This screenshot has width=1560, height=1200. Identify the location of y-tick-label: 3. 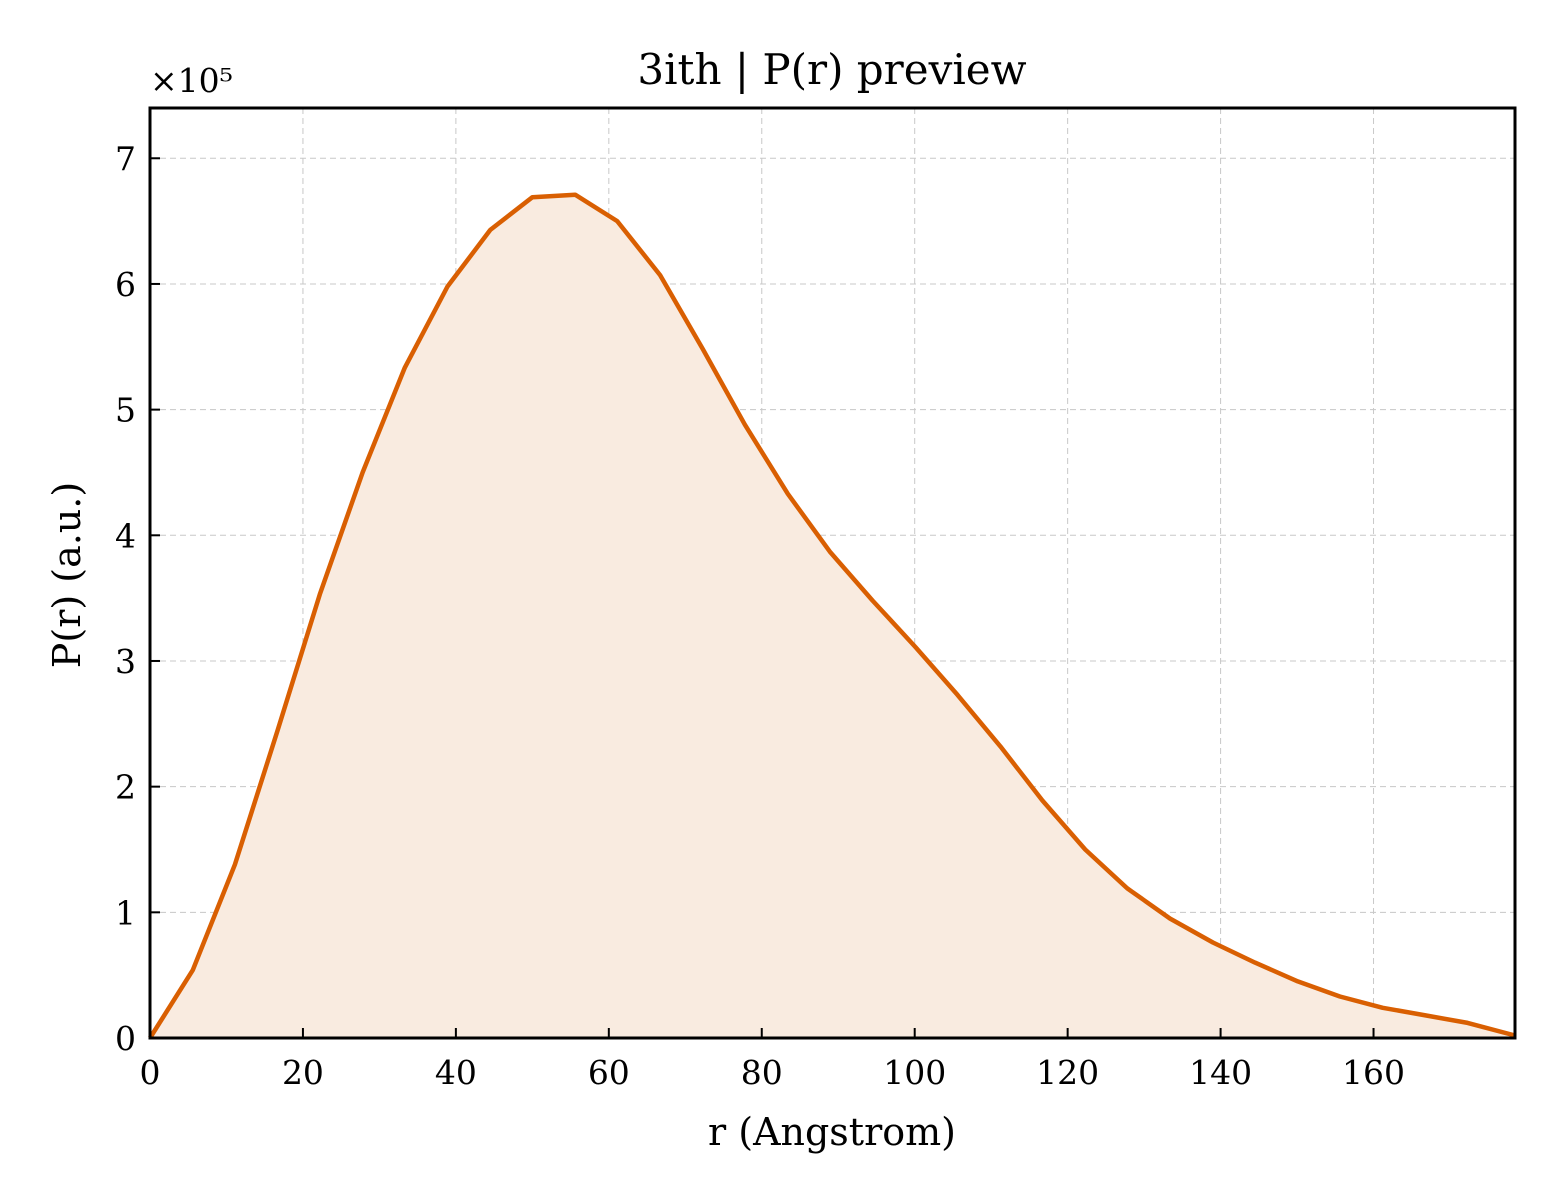
(125, 661).